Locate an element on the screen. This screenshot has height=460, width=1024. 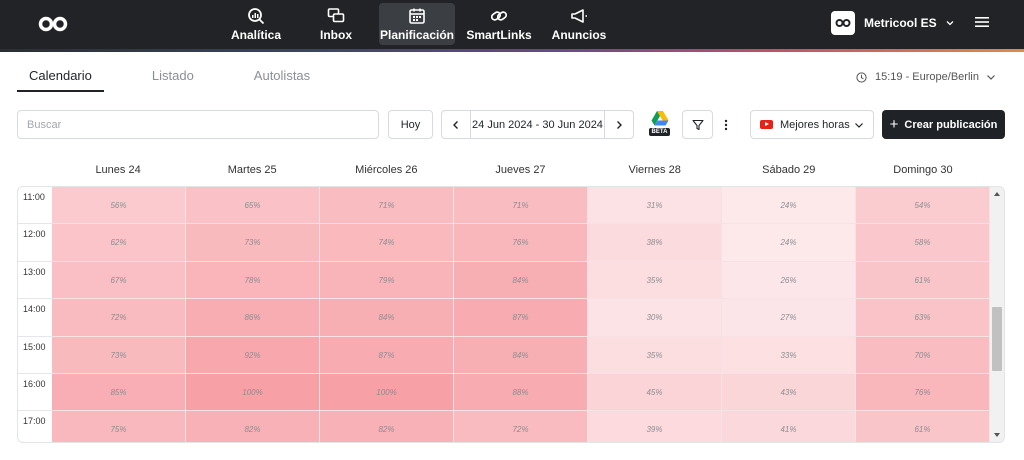
heatmap-cell: 88% is located at coordinates (521, 393).